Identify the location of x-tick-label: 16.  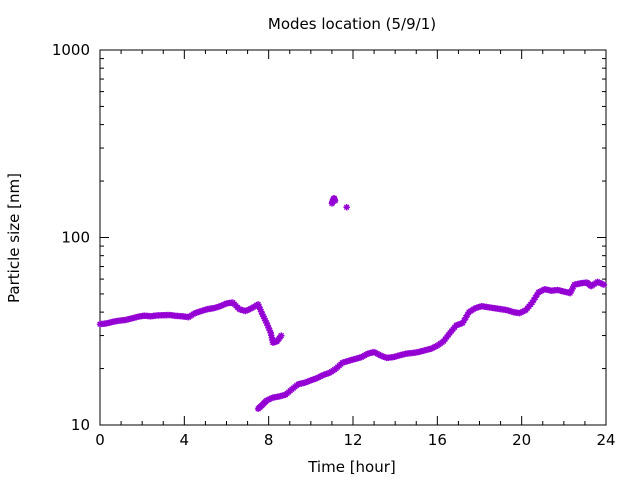
(437, 440).